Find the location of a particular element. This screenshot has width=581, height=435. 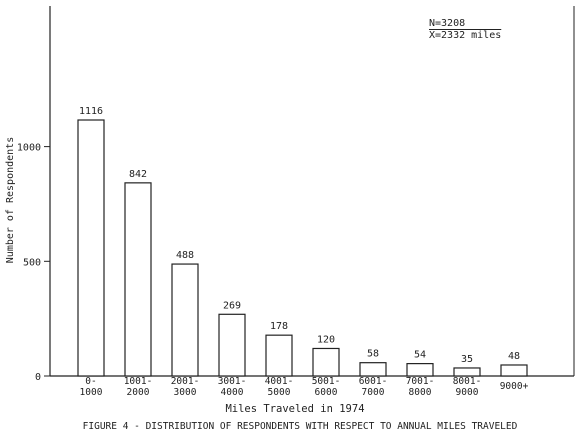

x-tick-label: 6000 is located at coordinates (326, 392).